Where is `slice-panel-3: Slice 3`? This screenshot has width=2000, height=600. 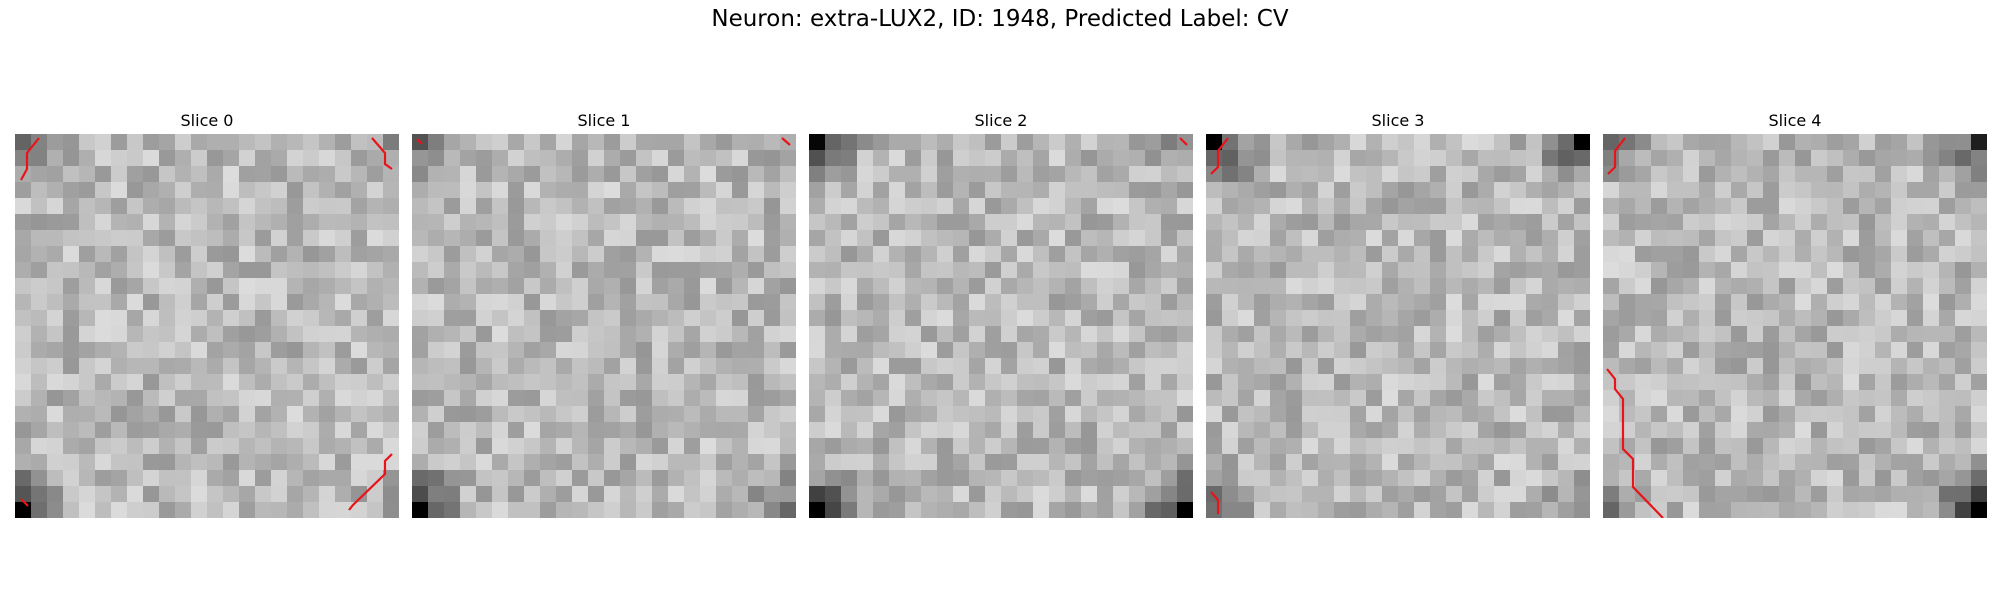
slice-panel-3: Slice 3 is located at coordinates (1398, 314).